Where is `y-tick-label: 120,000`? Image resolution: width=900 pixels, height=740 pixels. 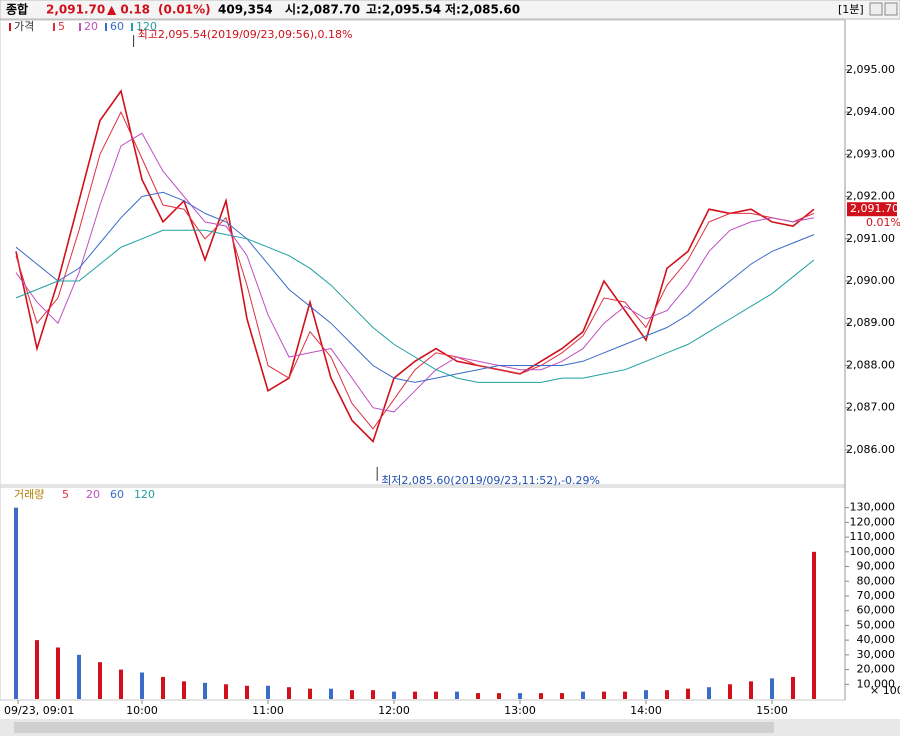 y-tick-label: 120,000 is located at coordinates (873, 521).